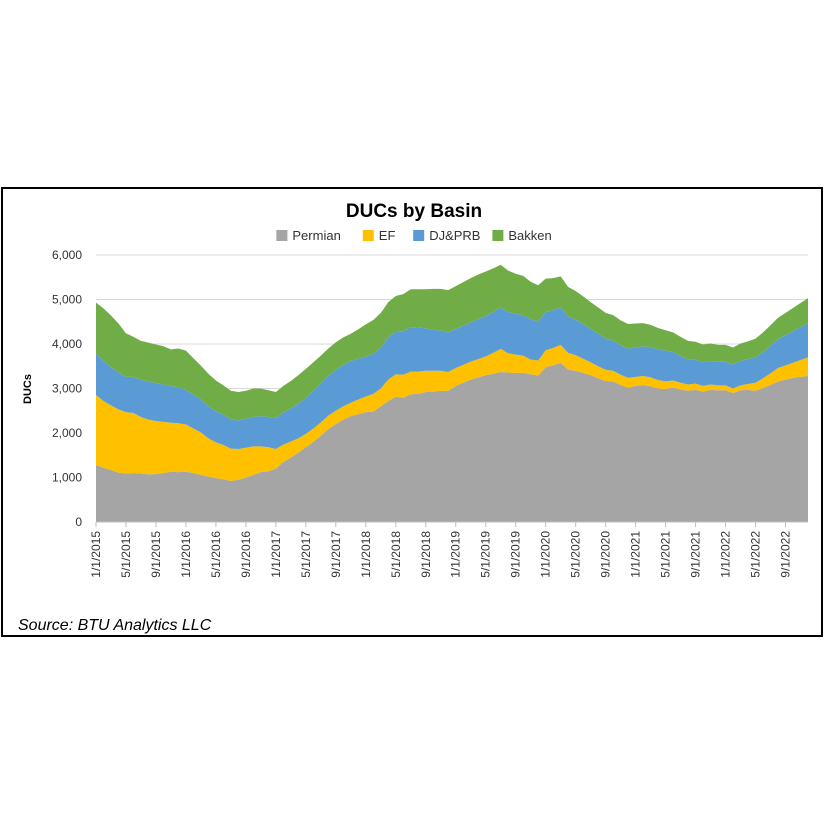  What do you see at coordinates (246, 554) in the screenshot?
I see `x-tick-label: 9/1/2016` at bounding box center [246, 554].